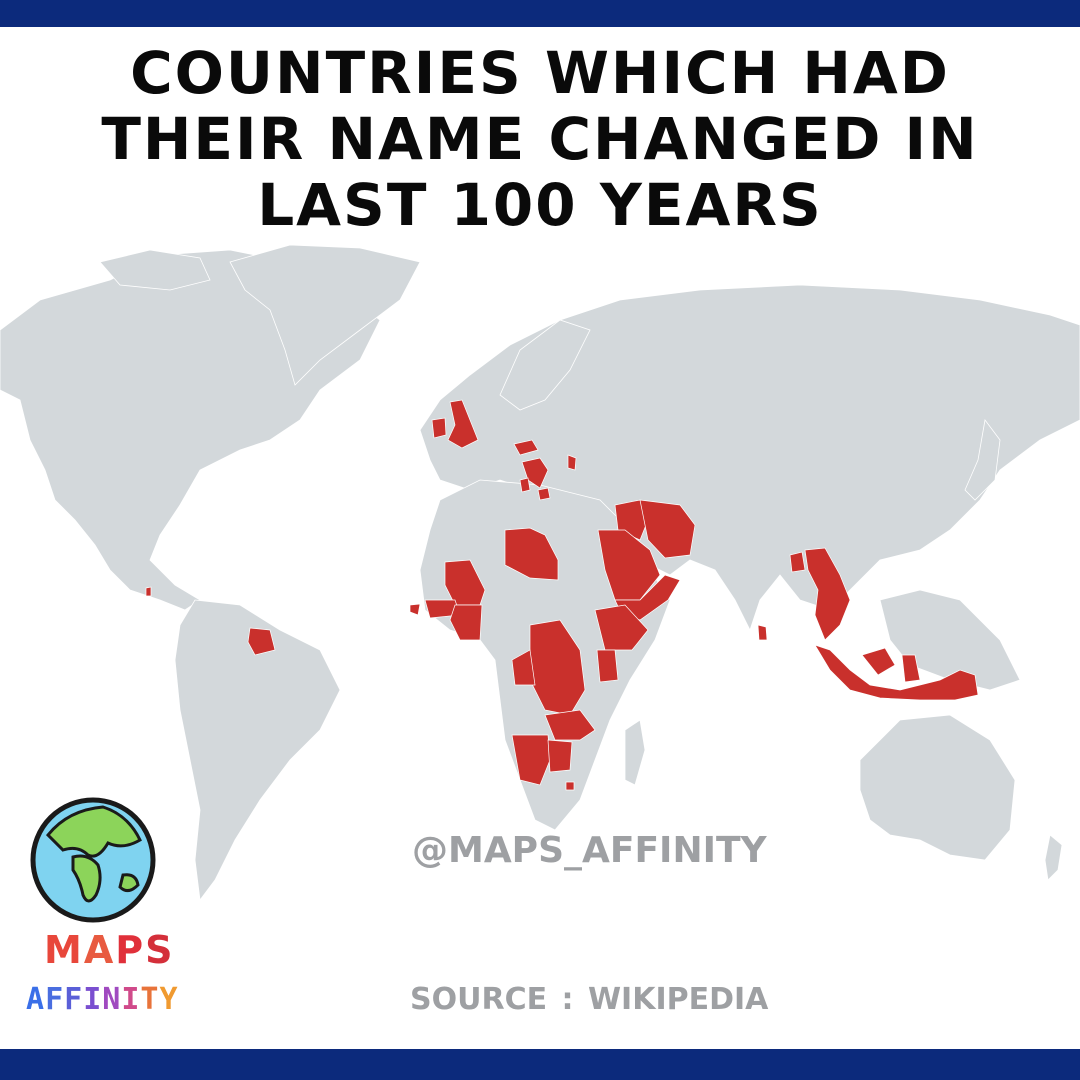 This screenshot has height=1080, width=1080. What do you see at coordinates (526, 447) in the screenshot?
I see `country-czechia` at bounding box center [526, 447].